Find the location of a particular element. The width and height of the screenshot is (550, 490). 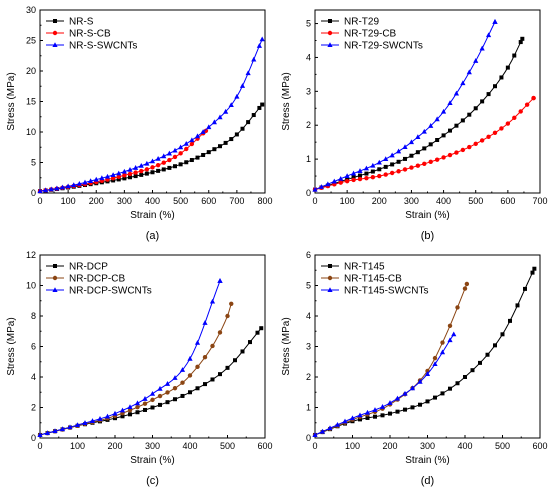

y-axis-title-d: Stress (MPa) is located at coordinates (286, 346).